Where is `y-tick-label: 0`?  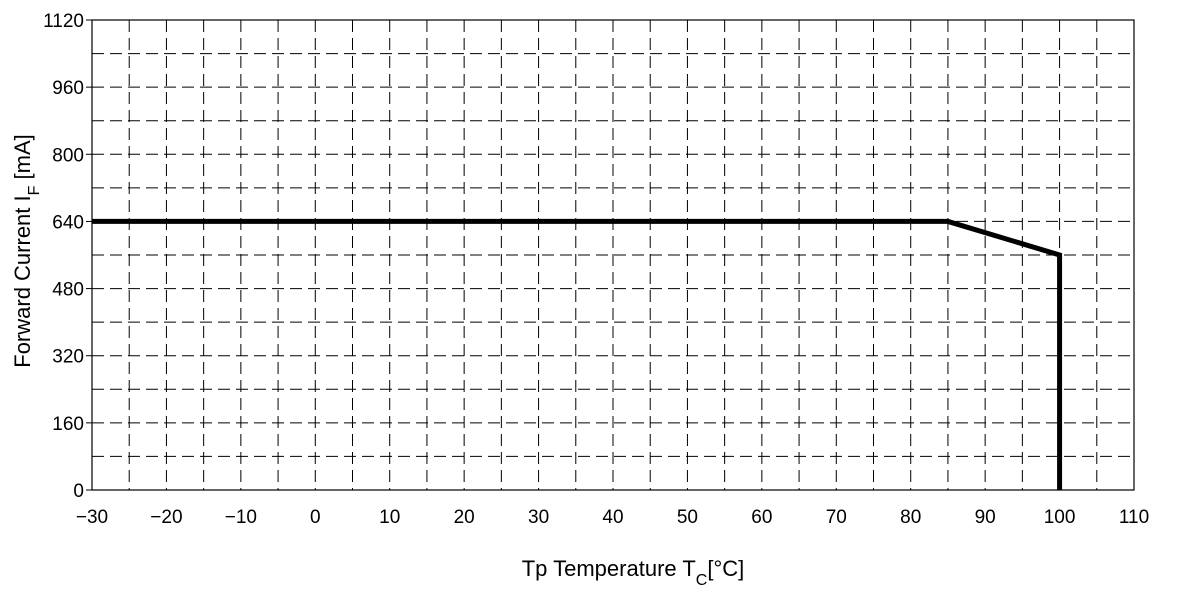
y-tick-label: 0 is located at coordinates (78, 491).